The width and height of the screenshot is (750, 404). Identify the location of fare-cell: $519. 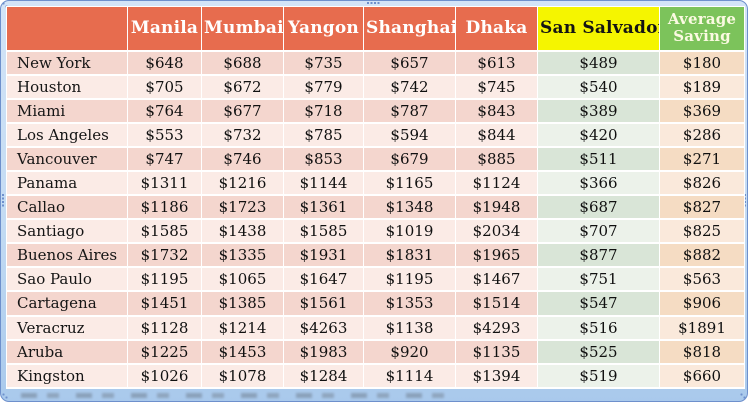
(598, 376).